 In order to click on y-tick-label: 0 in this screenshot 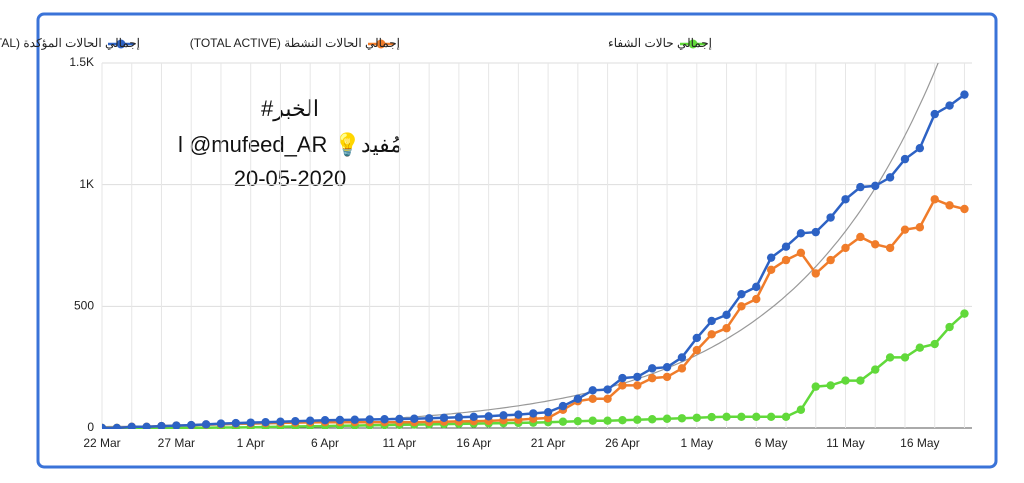, I will do `click(90, 427)`.